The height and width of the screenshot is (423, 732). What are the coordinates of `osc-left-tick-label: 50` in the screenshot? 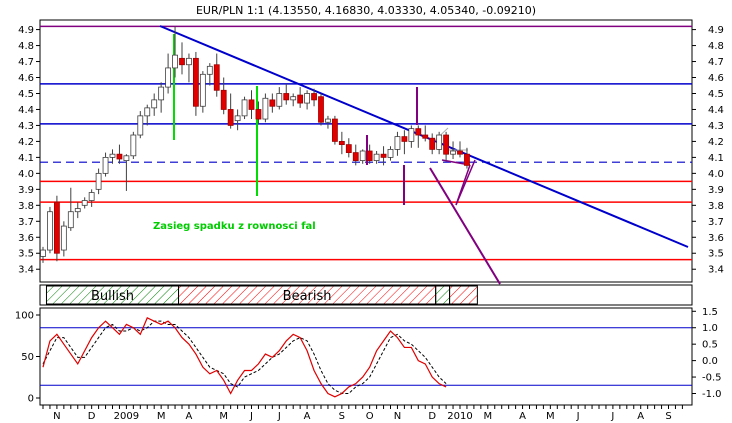 It's located at (27, 357).